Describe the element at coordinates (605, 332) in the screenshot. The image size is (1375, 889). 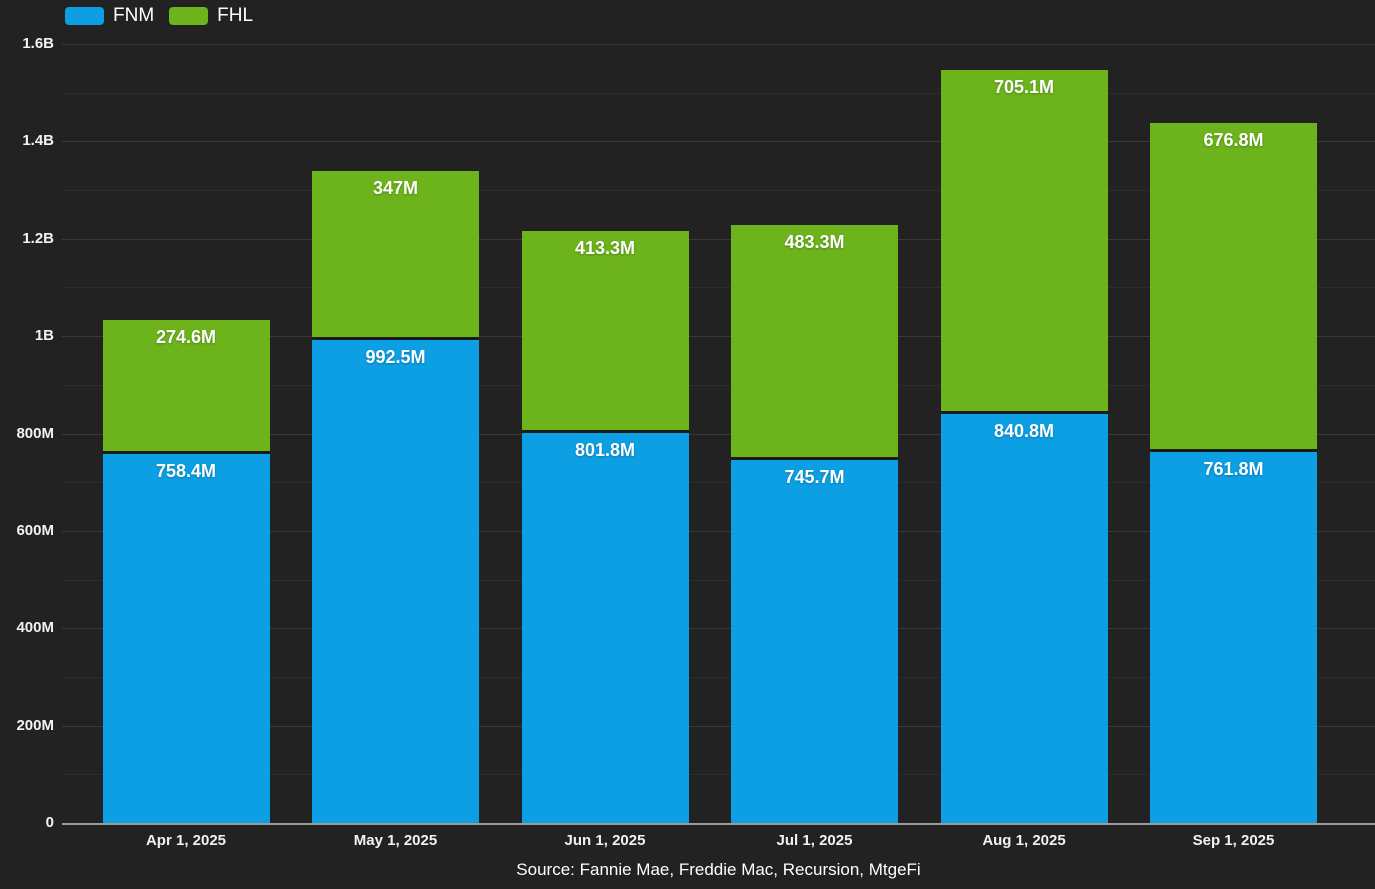
I see `bar-segment-fhl-2: 413.3M` at that location.